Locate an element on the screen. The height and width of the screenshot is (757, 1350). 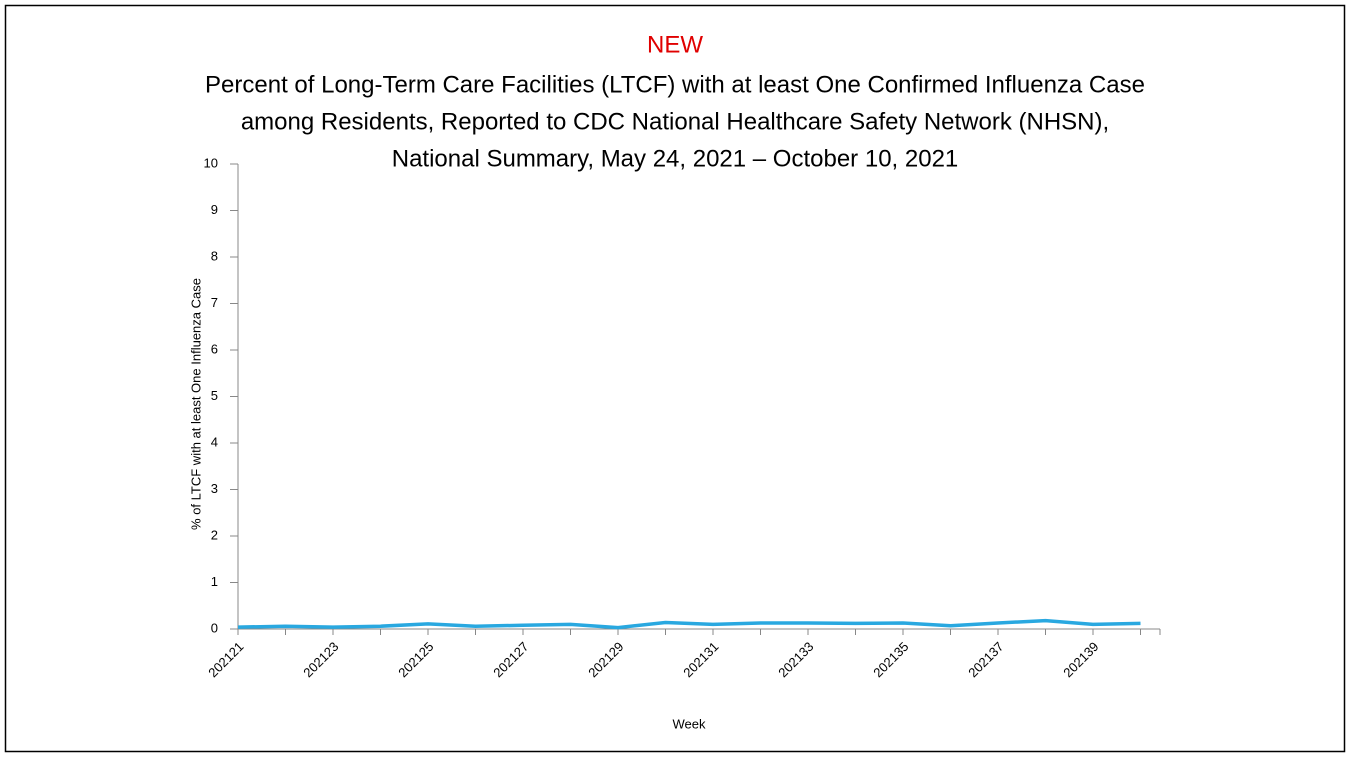
data-line is located at coordinates (689, 624).